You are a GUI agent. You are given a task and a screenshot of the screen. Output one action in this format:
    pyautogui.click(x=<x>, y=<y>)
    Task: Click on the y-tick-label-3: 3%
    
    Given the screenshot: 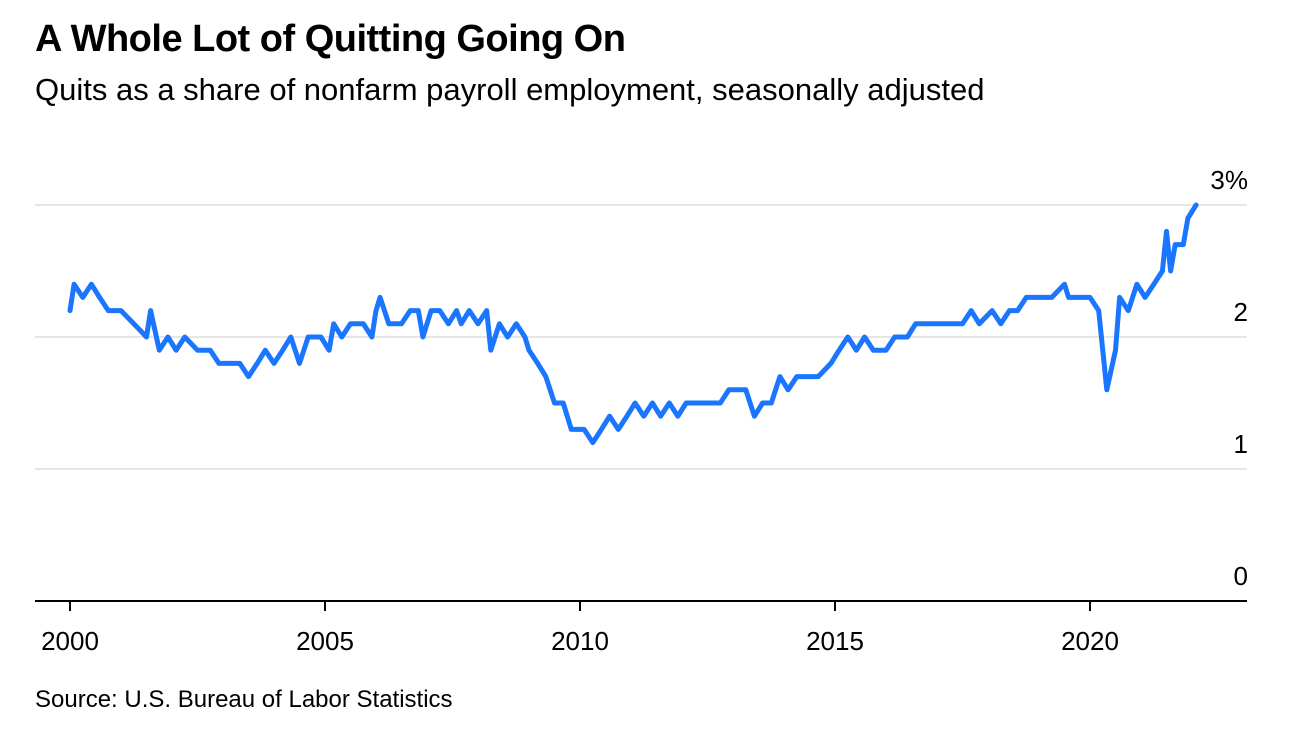 What is the action you would take?
    pyautogui.click(x=1229, y=180)
    